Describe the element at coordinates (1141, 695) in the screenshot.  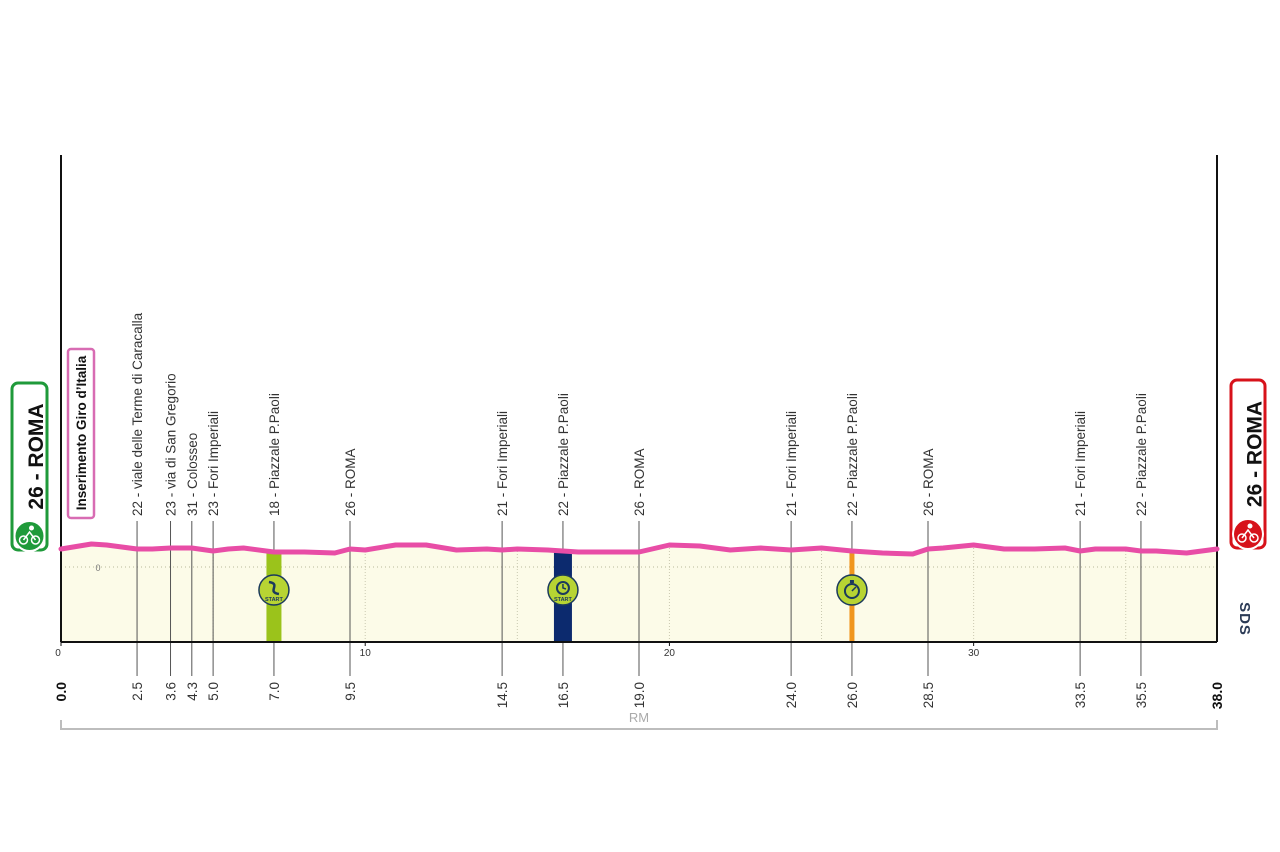
I see `waypoint-km-label: 35.5` at that location.